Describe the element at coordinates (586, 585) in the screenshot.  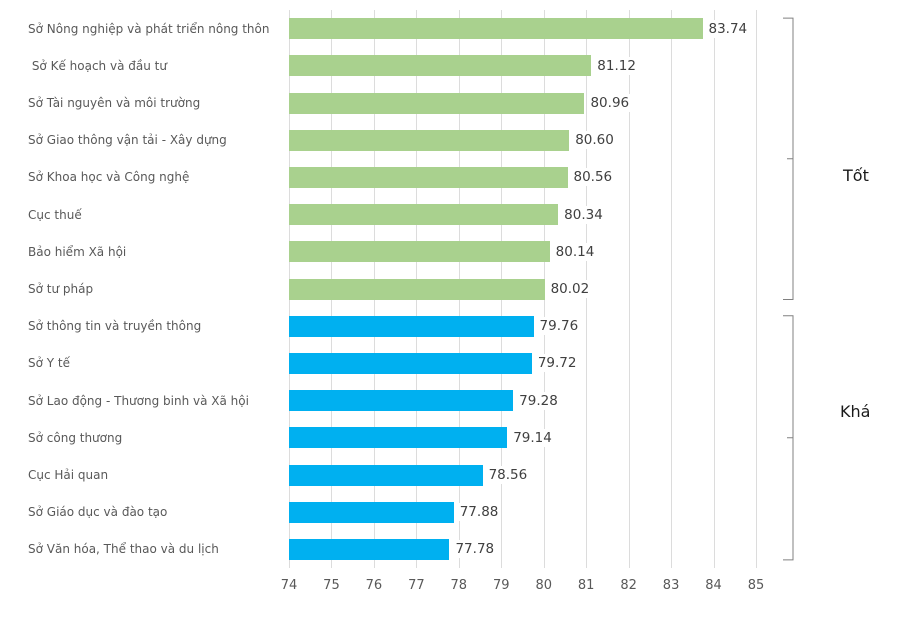
I see `x-tick-label: 81` at that location.